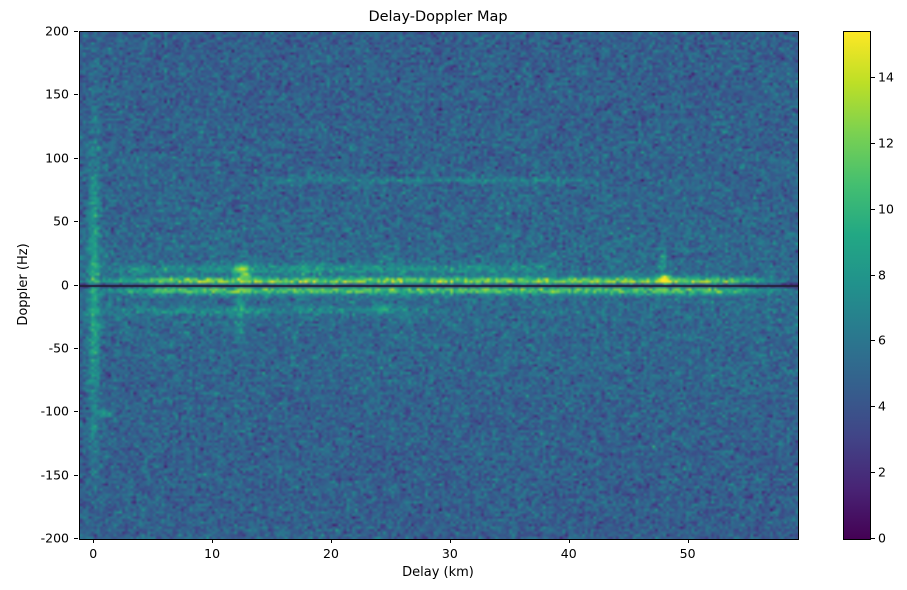 Image resolution: width=907 pixels, height=590 pixels. I want to click on colorbar-tick-label: 10, so click(886, 209).